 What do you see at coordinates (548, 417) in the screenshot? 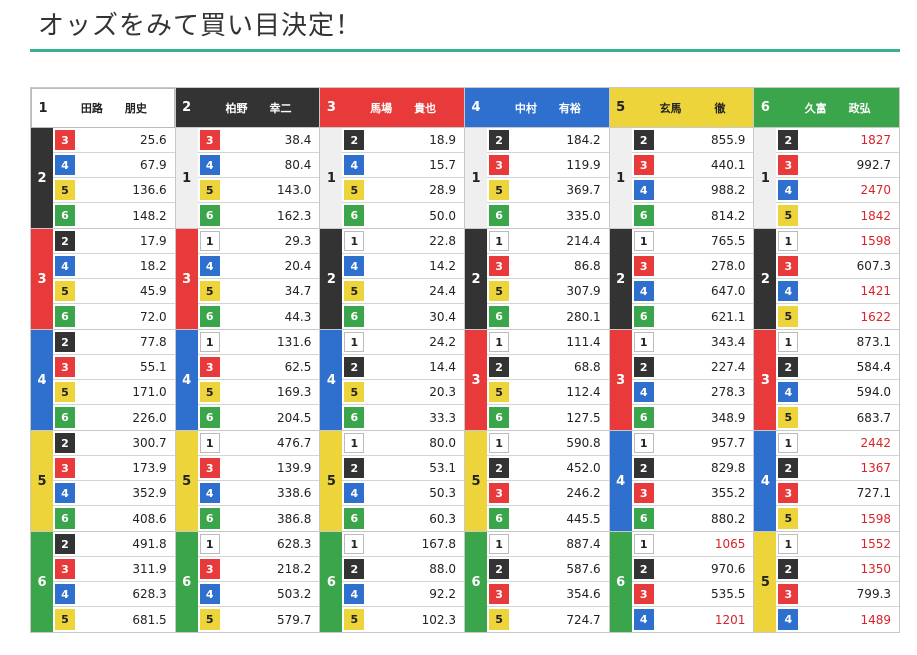
I see `odds-row: 6 127.5` at bounding box center [548, 417].